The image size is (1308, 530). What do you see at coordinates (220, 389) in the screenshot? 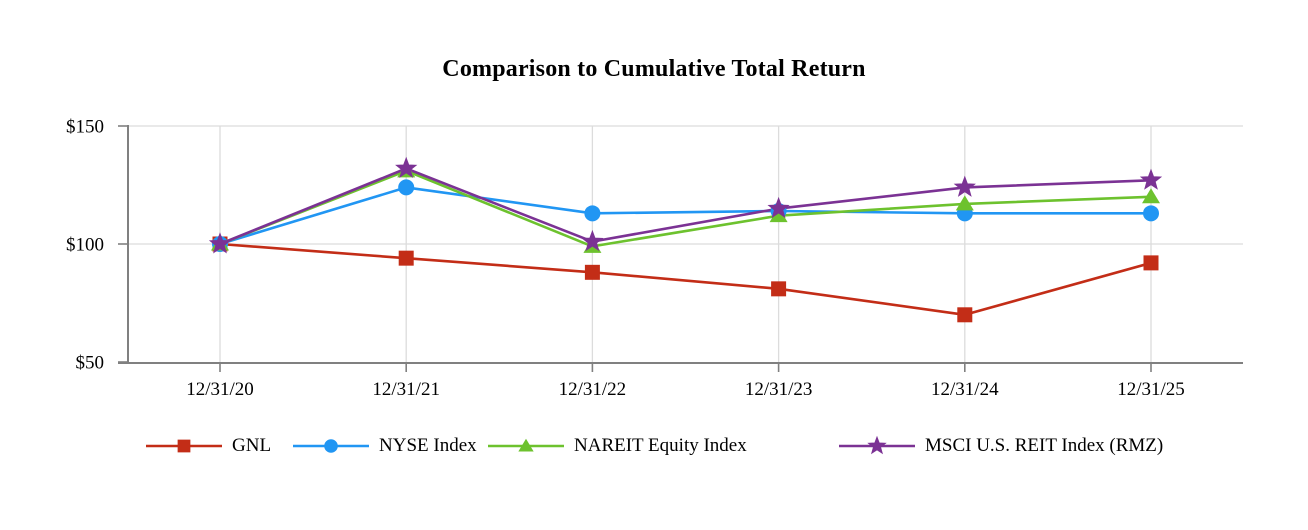
I see `x-axis-label: 12/31/20` at bounding box center [220, 389].